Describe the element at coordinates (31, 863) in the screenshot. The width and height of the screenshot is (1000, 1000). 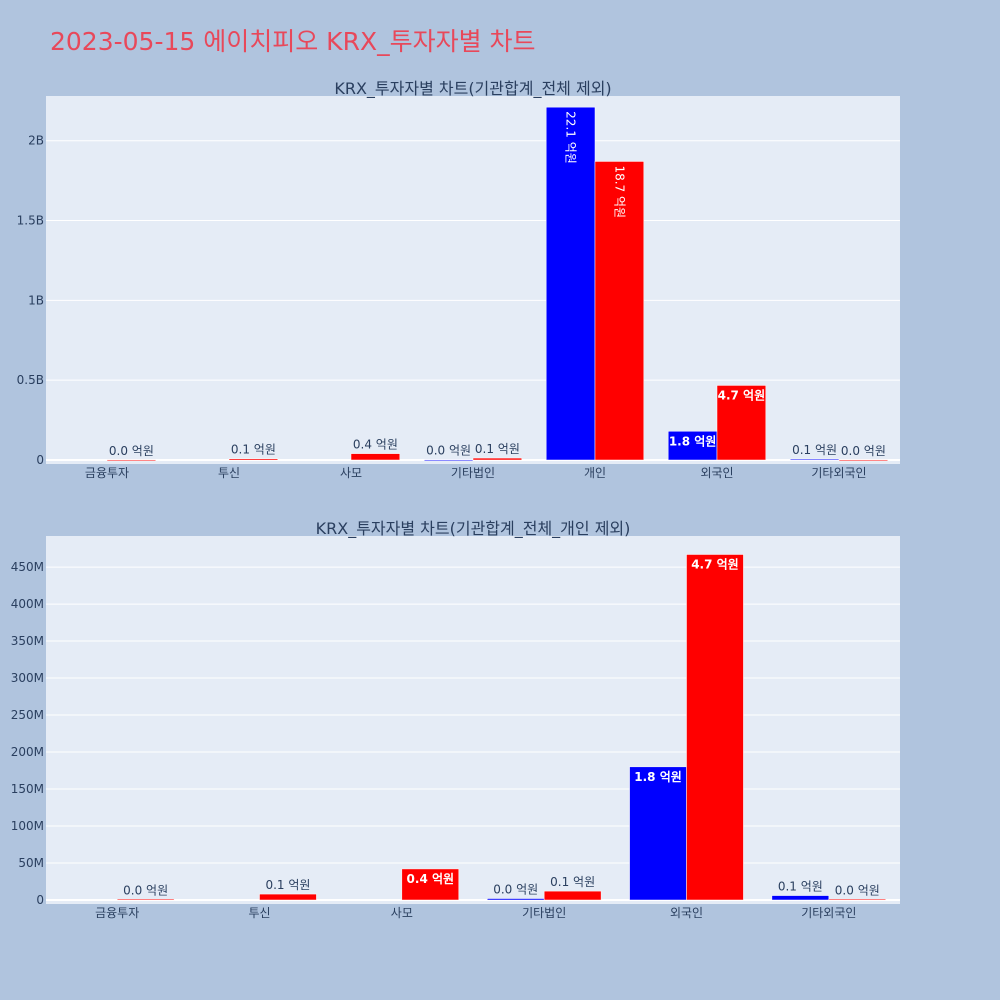
I see `y-tick-label: 50M` at that location.